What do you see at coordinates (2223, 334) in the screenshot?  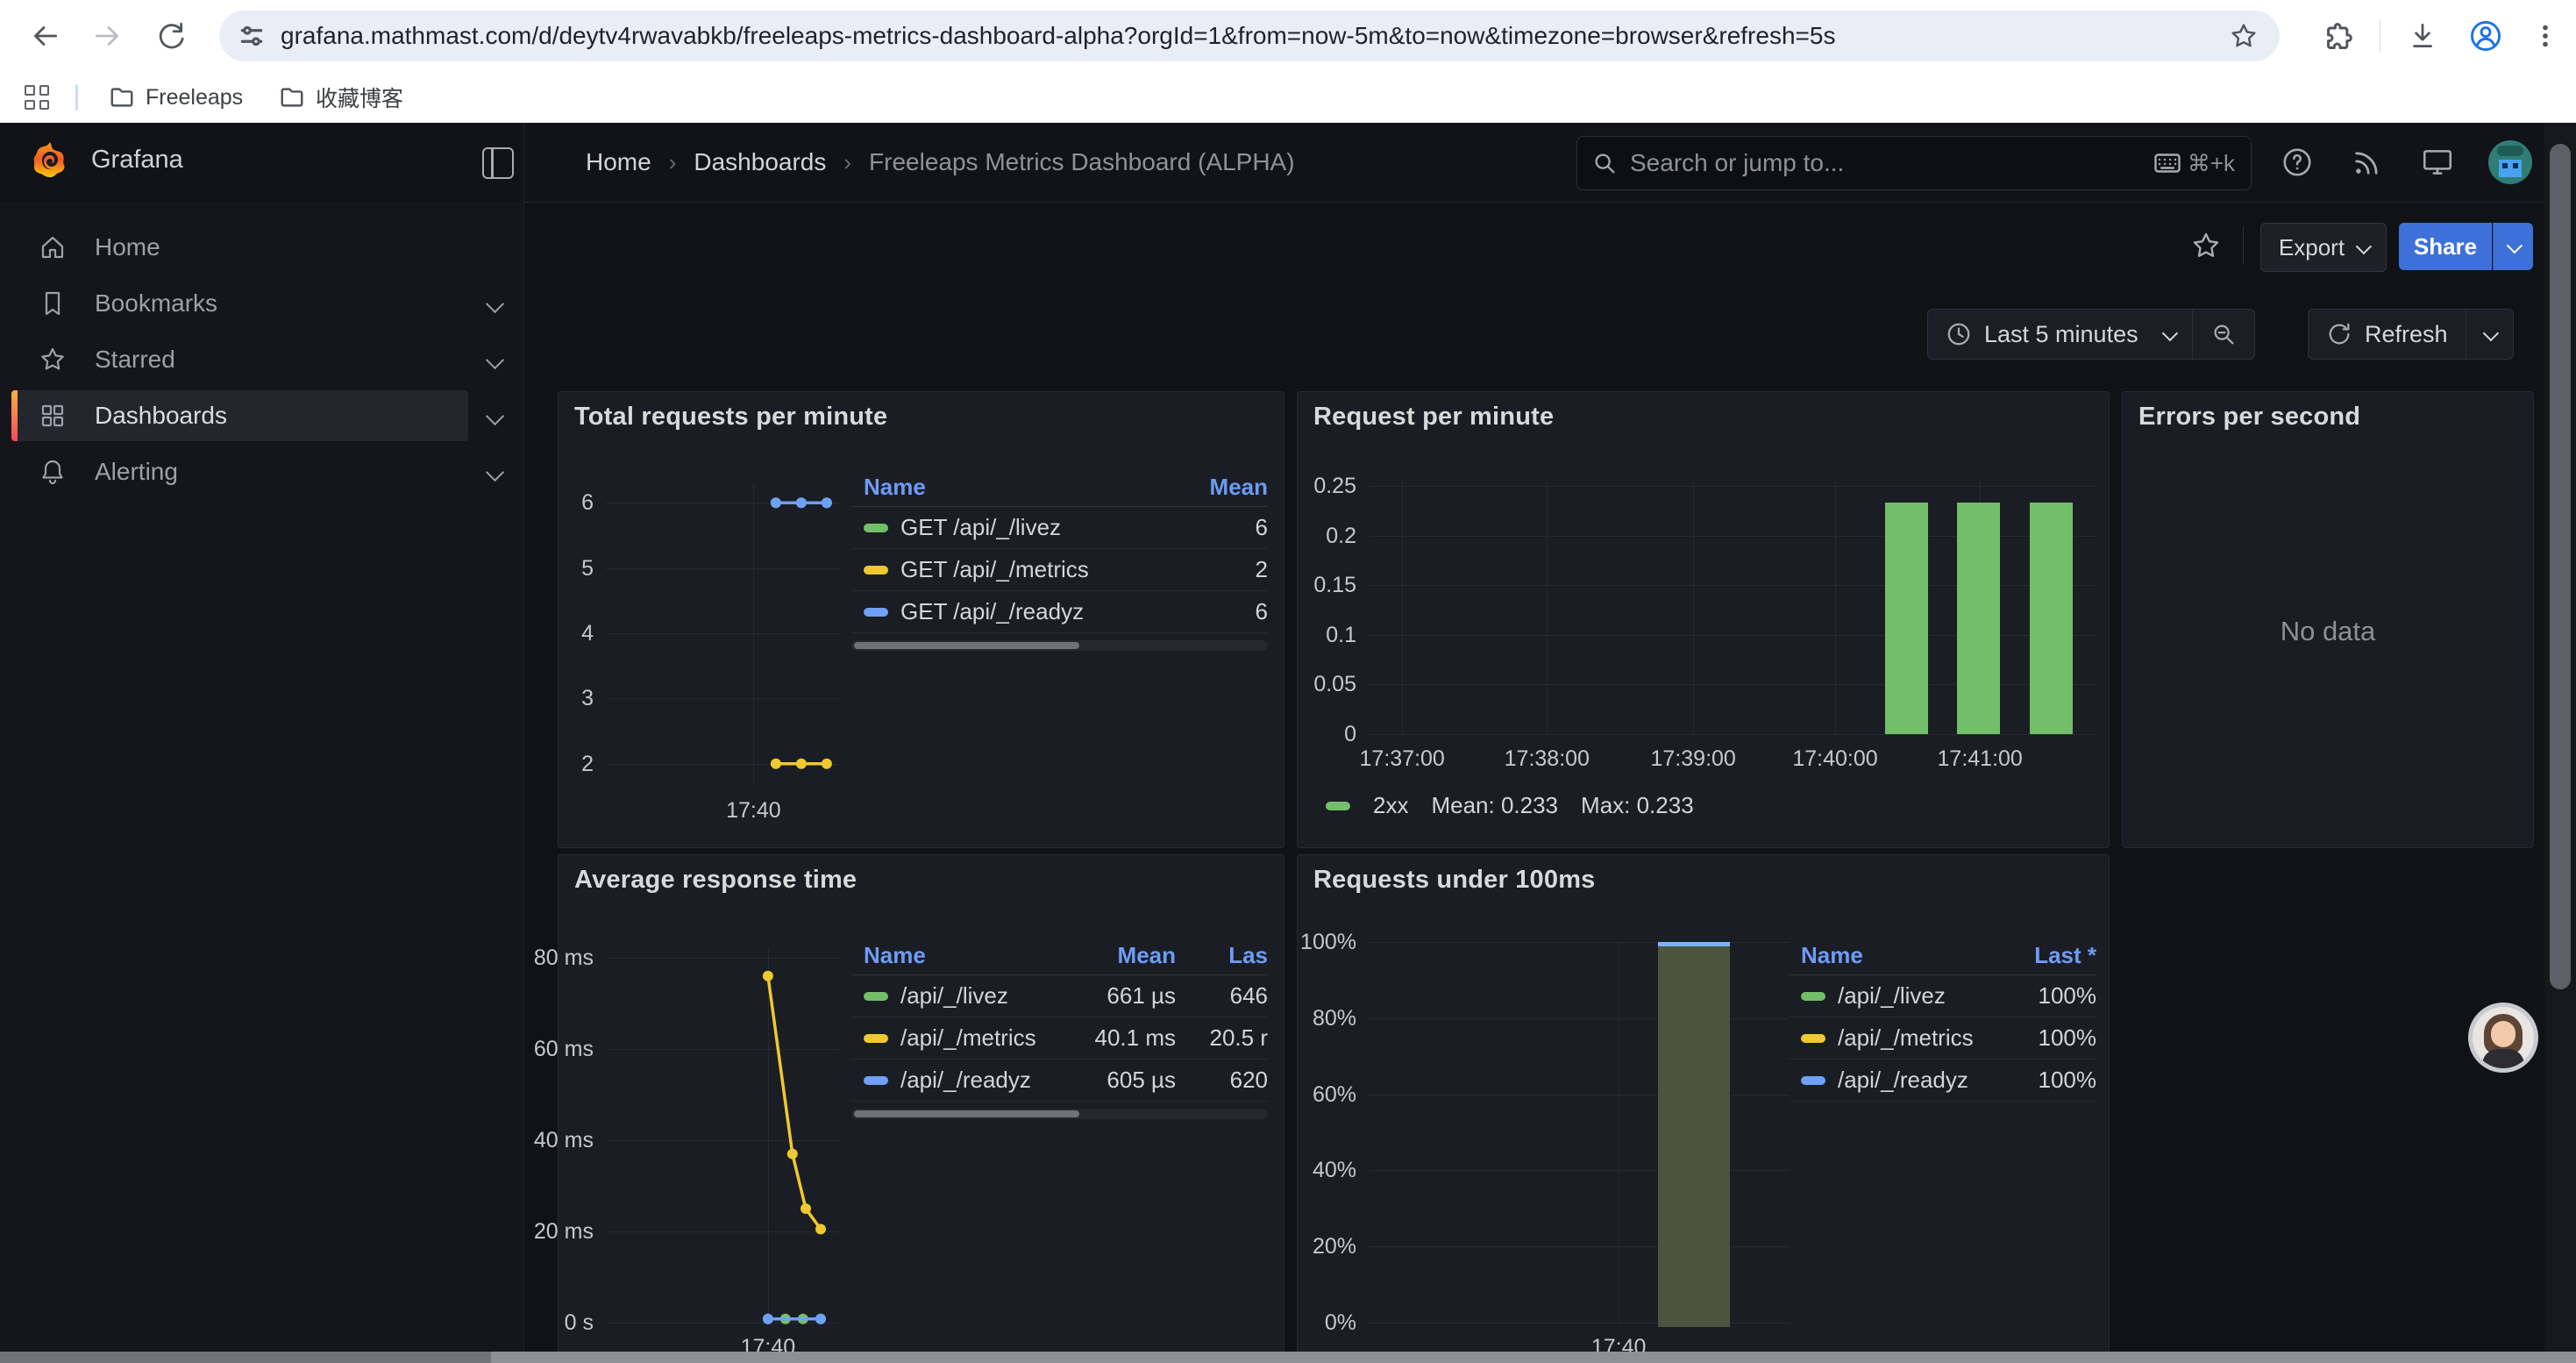 I see `zoom-out-button` at bounding box center [2223, 334].